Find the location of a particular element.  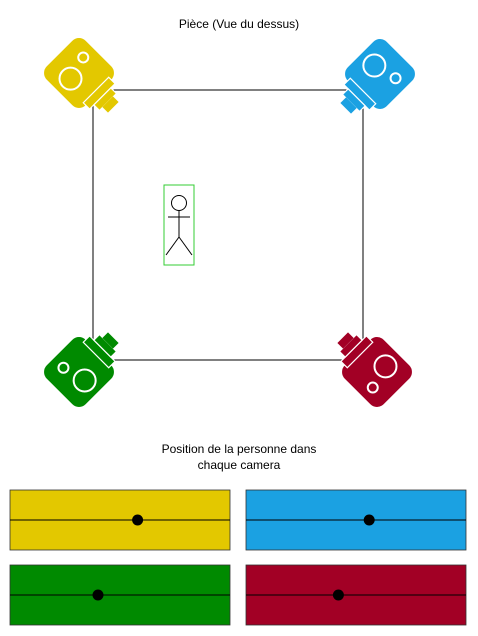

camera-view-red is located at coordinates (356, 595).